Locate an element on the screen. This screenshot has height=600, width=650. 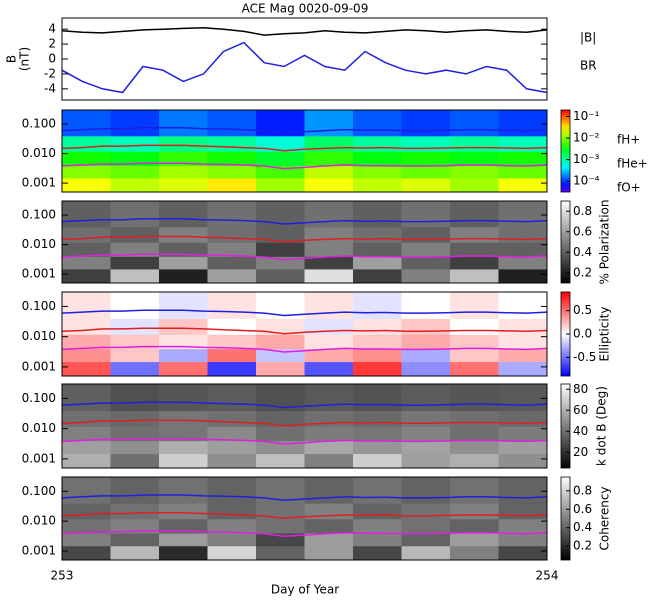
y-tick-label: -2 is located at coordinates (50, 73).